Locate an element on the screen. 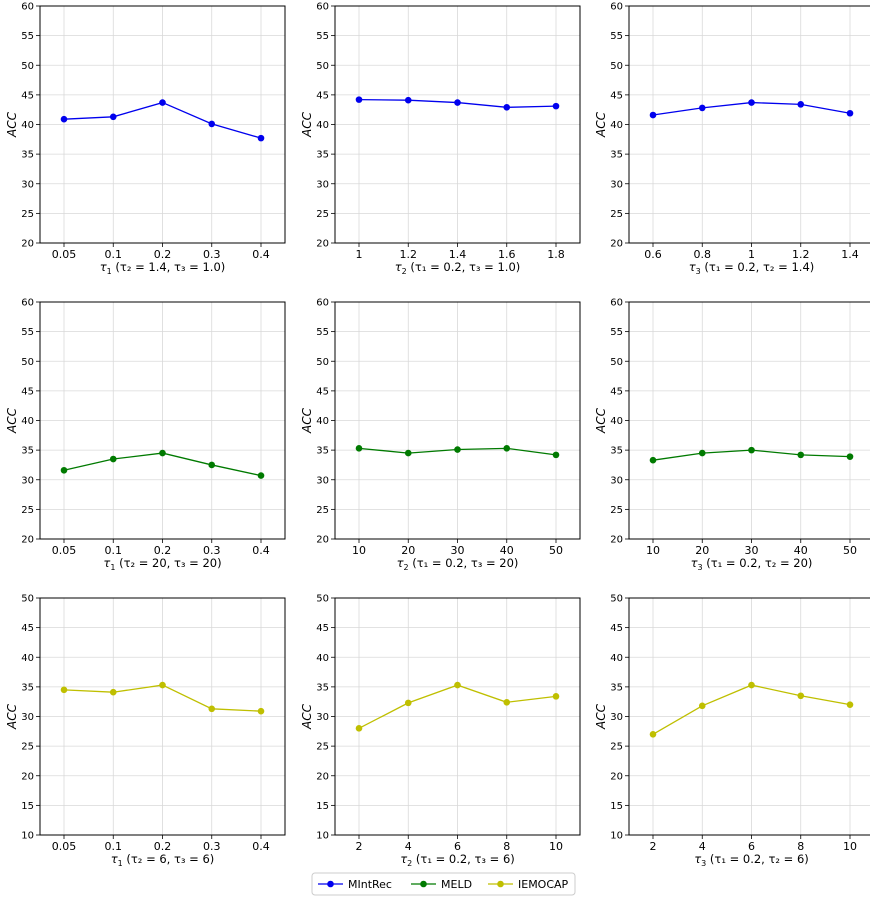 This screenshot has width=870, height=897. x-axis-params: (τ₁ = 0.2, τ₃ = 6) is located at coordinates (463, 859).